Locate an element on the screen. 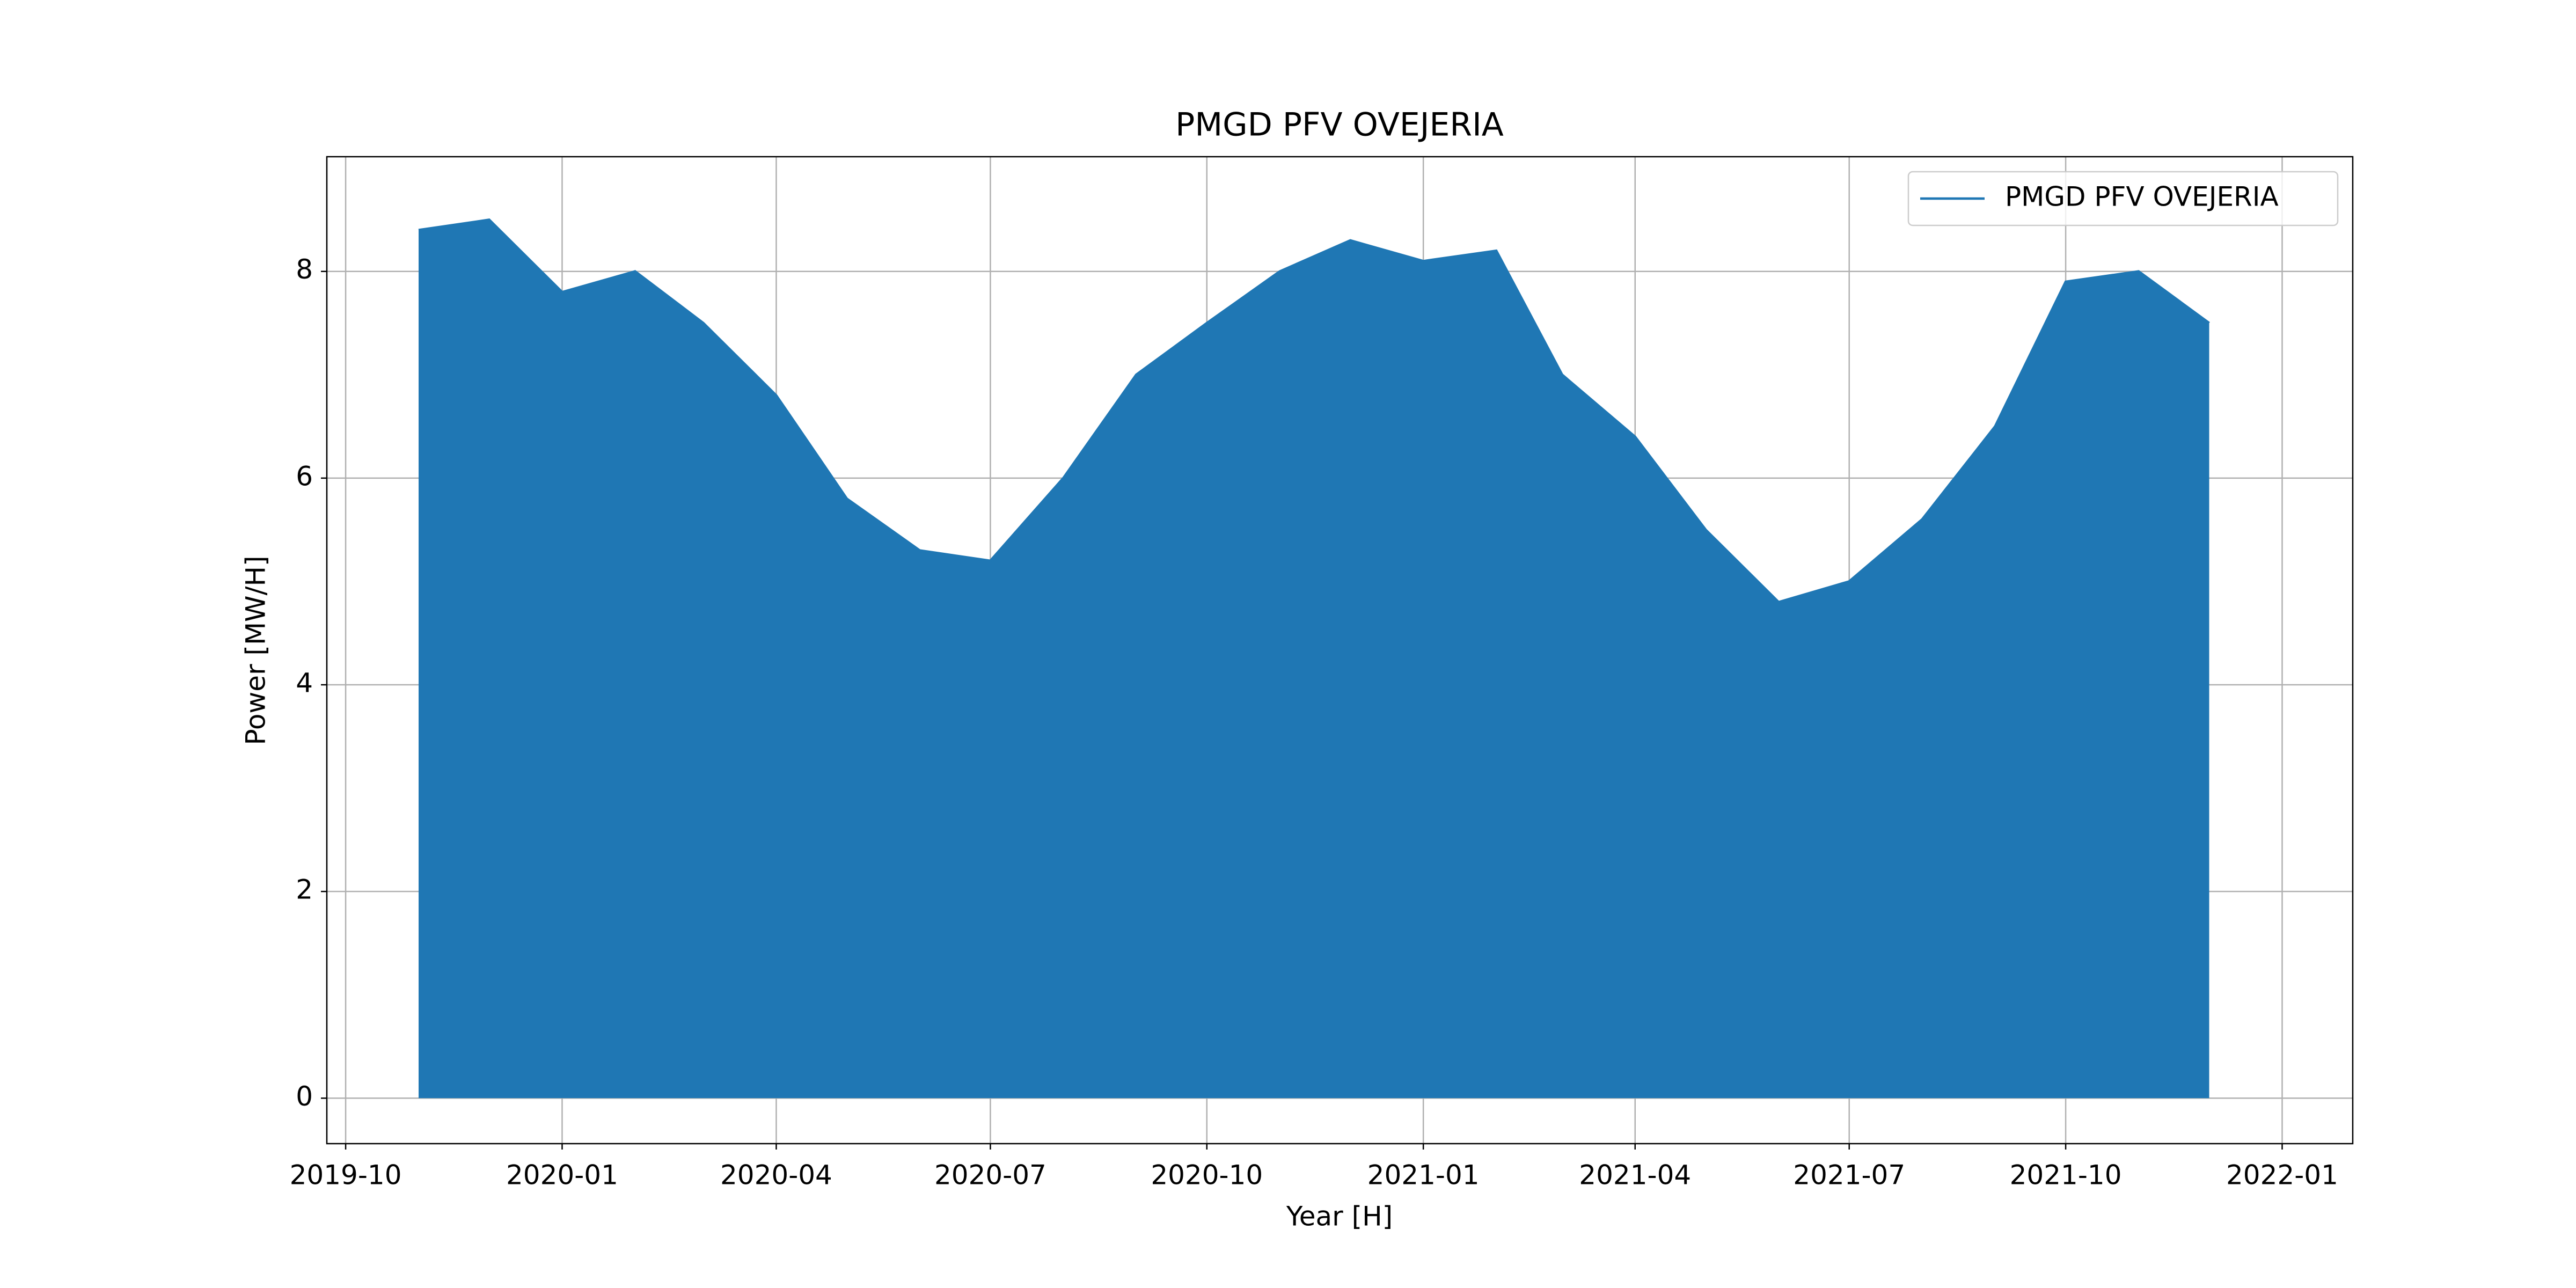  x-tick-label: 2021-01 is located at coordinates (1423, 1175).